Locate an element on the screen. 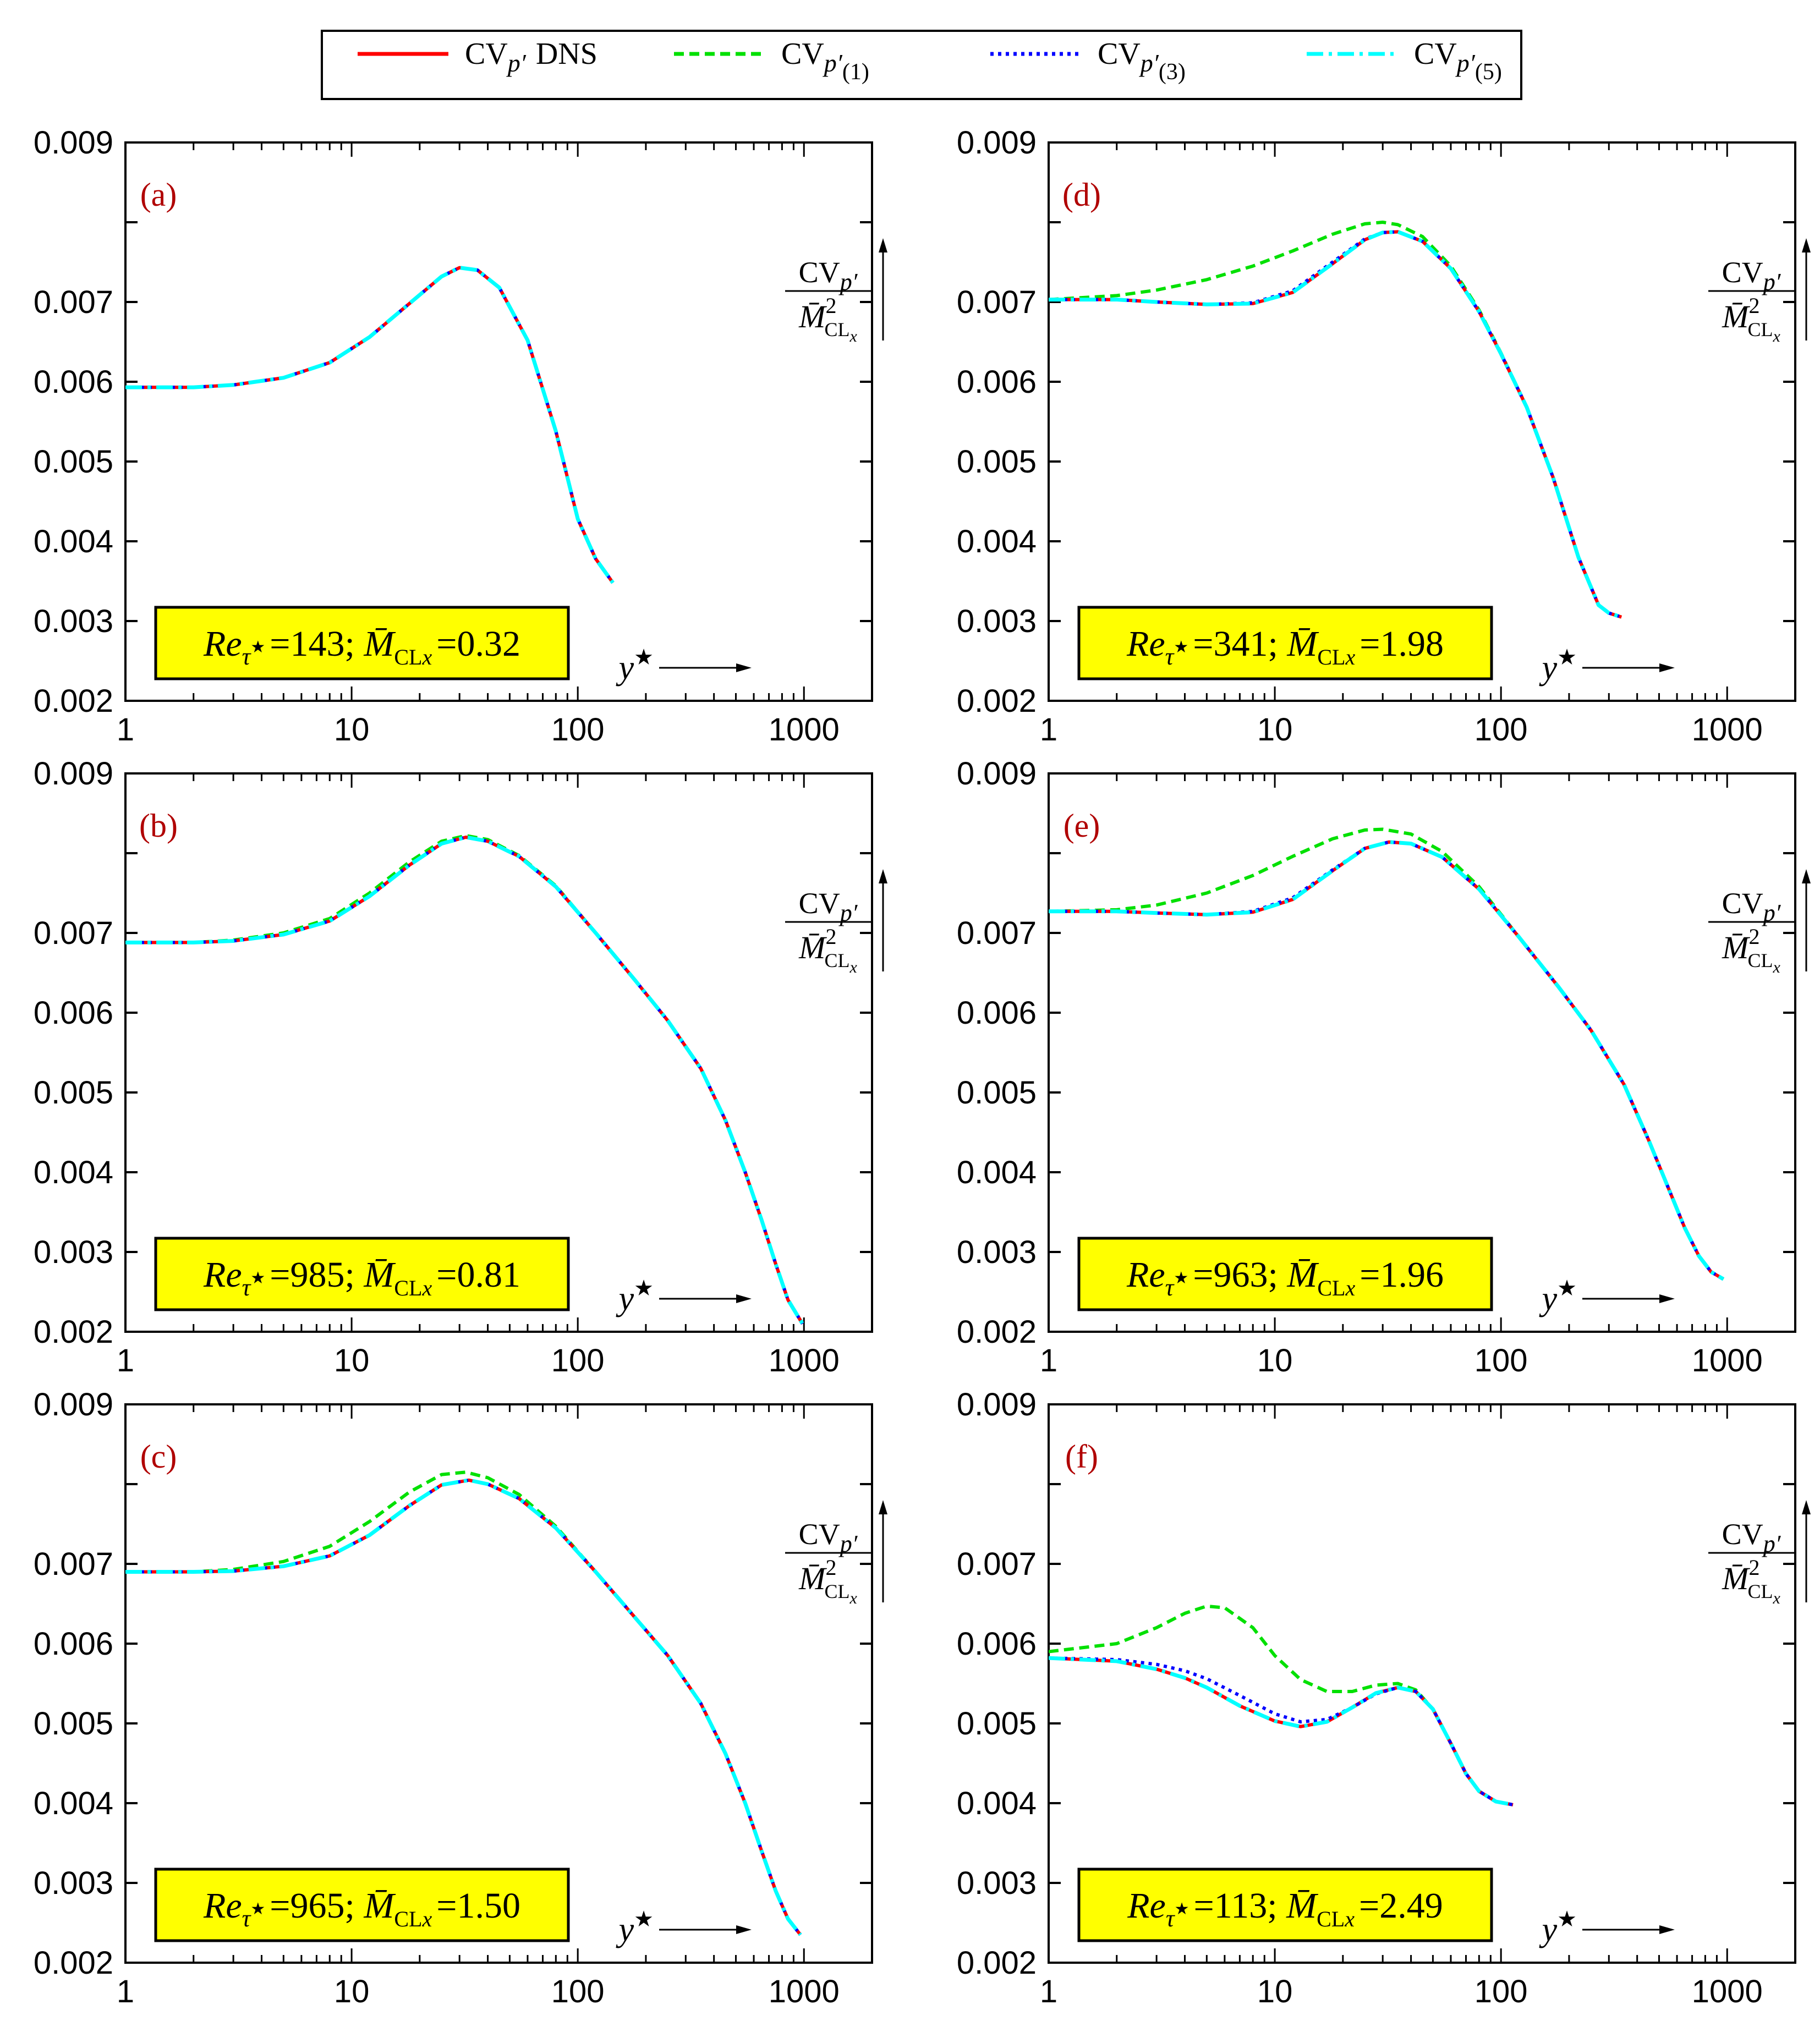  annotation-text: Reτ★ =965; M̄CLx =1.50 is located at coordinates (361, 1909).